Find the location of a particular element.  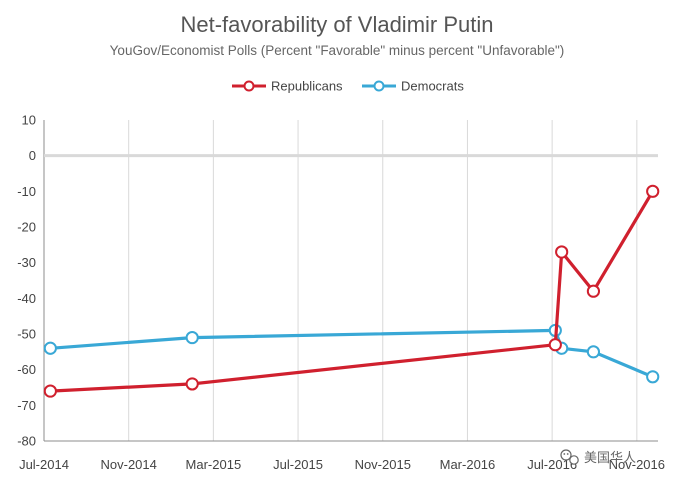

y-tick-label: -60 is located at coordinates (26, 369).